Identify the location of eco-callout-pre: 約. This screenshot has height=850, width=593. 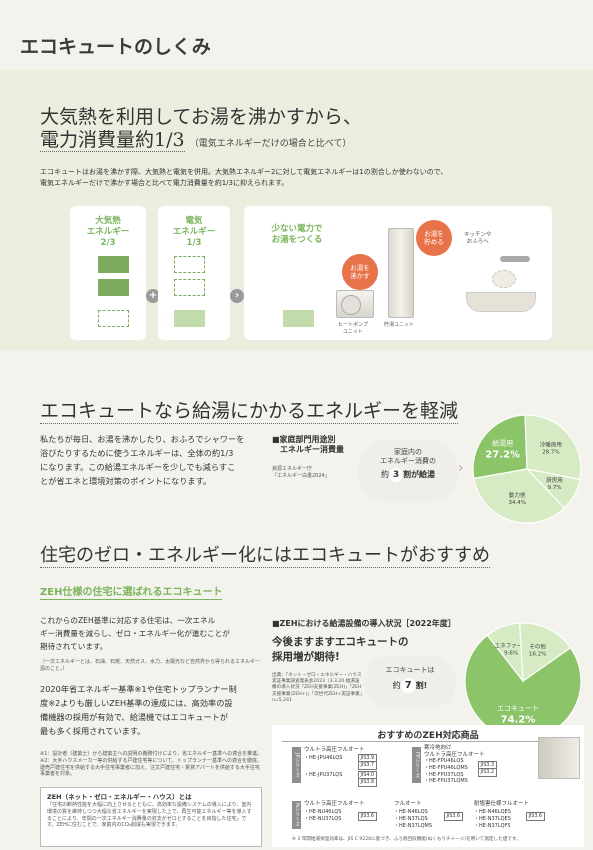
(396, 685).